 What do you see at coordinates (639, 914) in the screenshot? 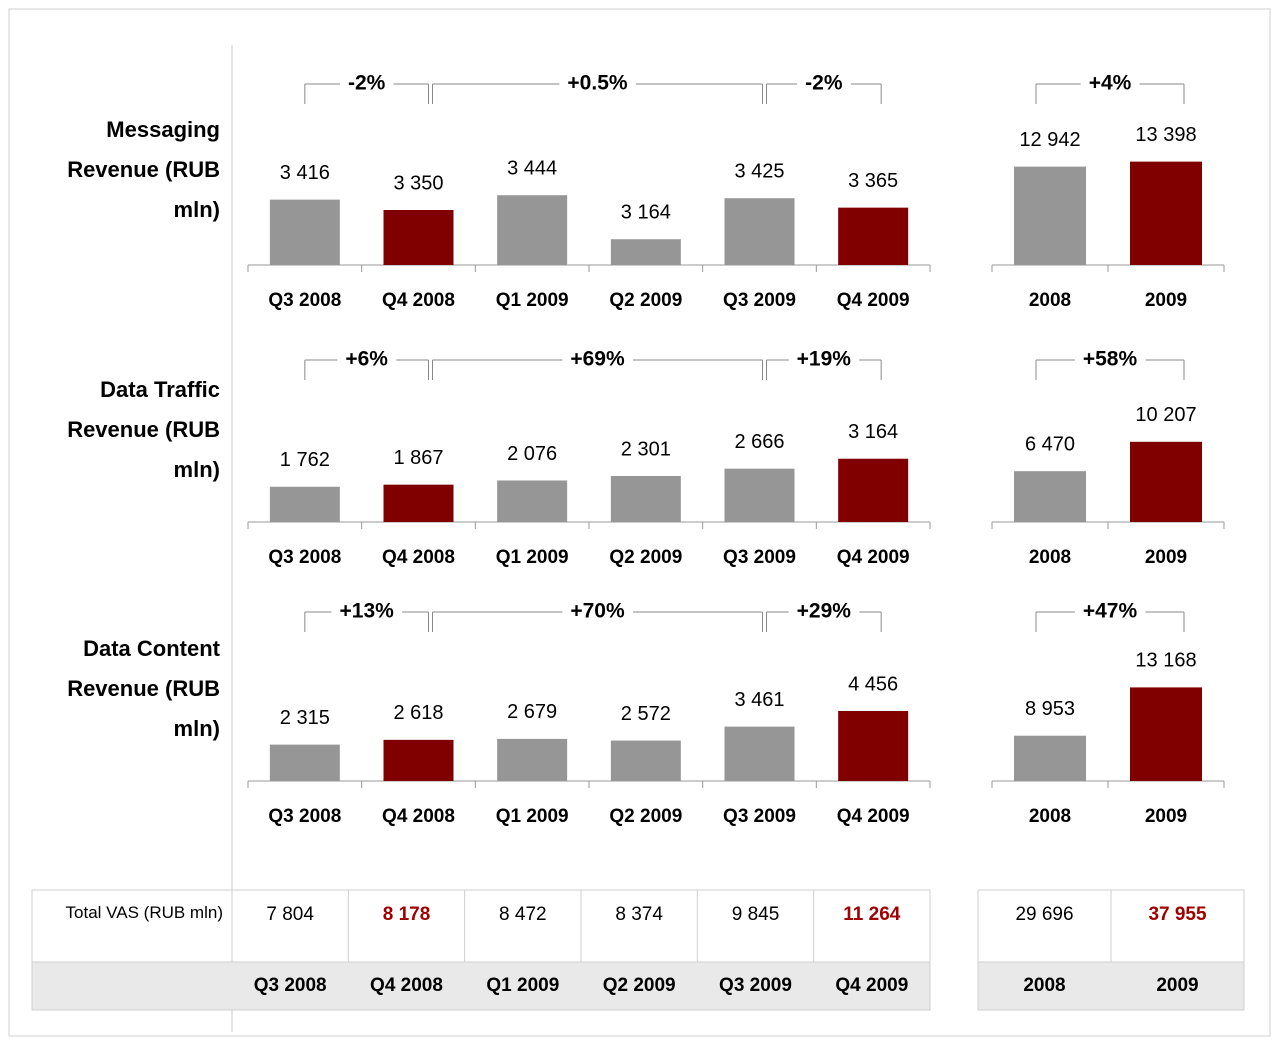
I see `table-value: 8 374` at bounding box center [639, 914].